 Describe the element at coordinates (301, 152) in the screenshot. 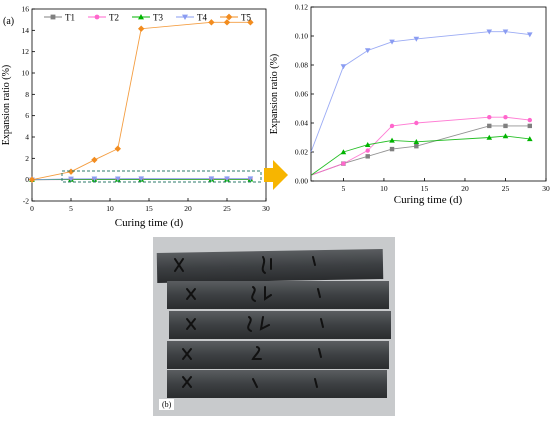

I see `y-tick-label: 0.02` at that location.